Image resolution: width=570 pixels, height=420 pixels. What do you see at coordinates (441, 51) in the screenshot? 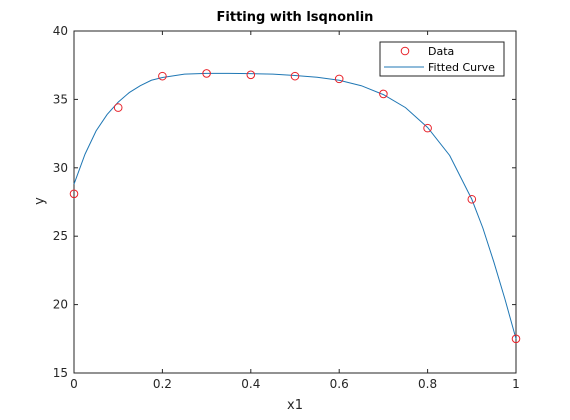
I see `legend-entry-label: Data` at bounding box center [441, 51].